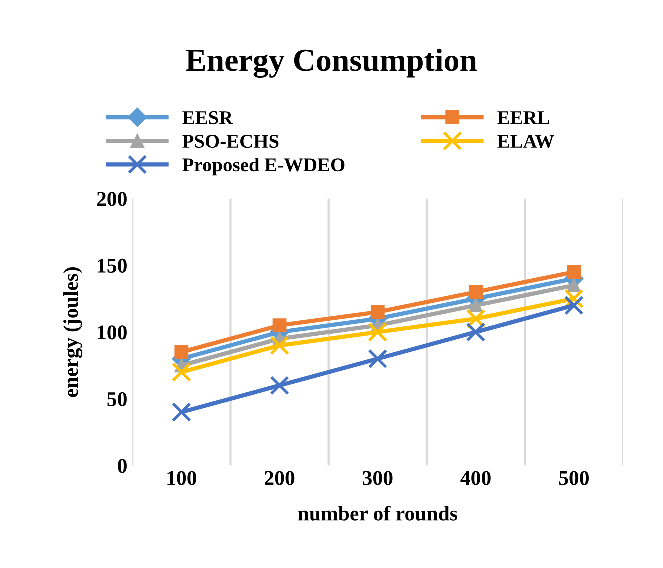 This screenshot has height=568, width=663. Describe the element at coordinates (332, 63) in the screenshot. I see `chart-title: Energy Consumption` at that location.